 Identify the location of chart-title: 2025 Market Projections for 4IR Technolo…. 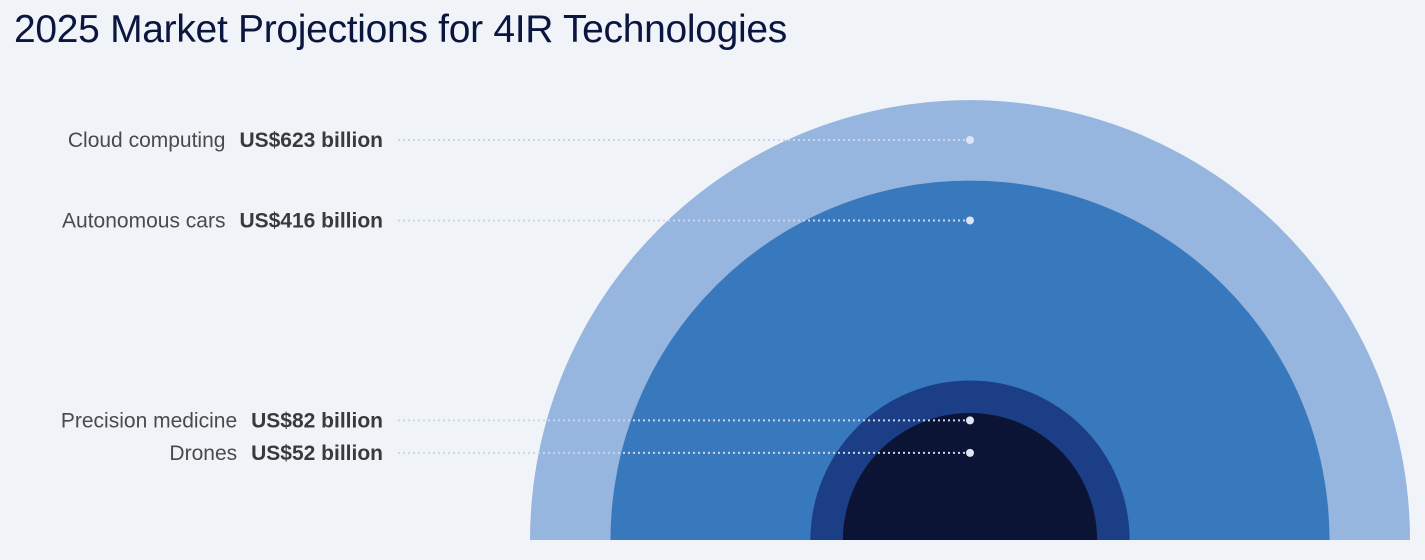
(401, 29).